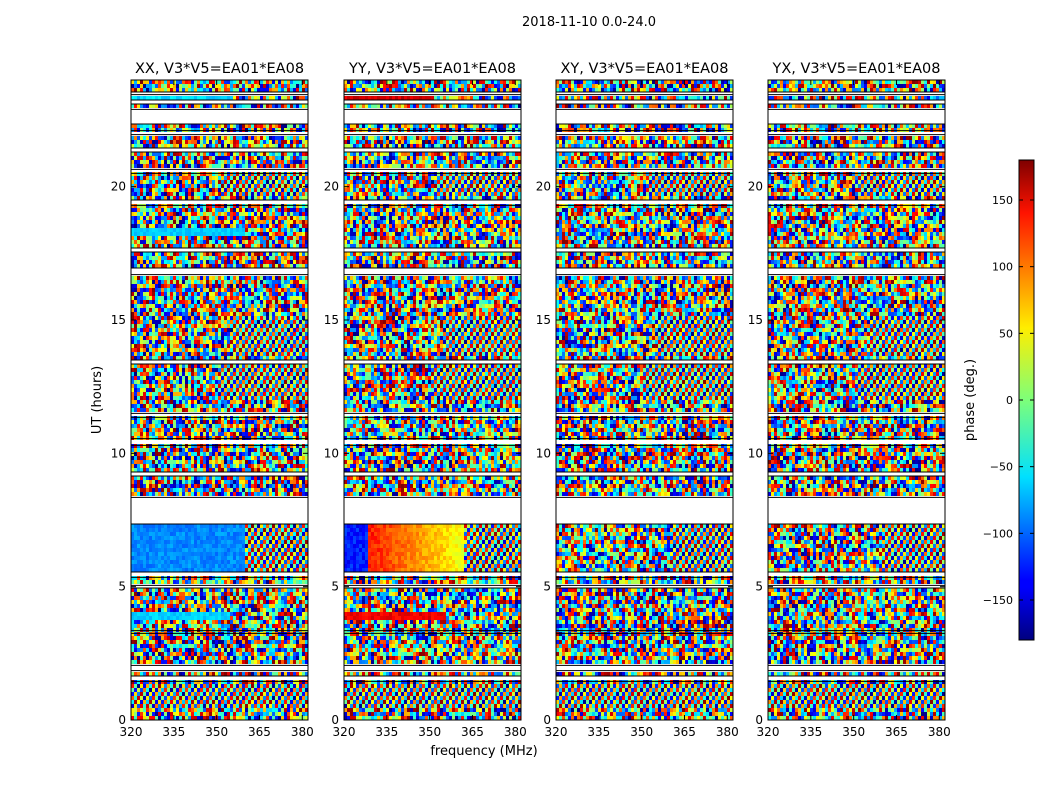 This screenshot has height=800, width=1050. What do you see at coordinates (1001, 467) in the screenshot?
I see `colorbar-tick-label: −50` at bounding box center [1001, 467].